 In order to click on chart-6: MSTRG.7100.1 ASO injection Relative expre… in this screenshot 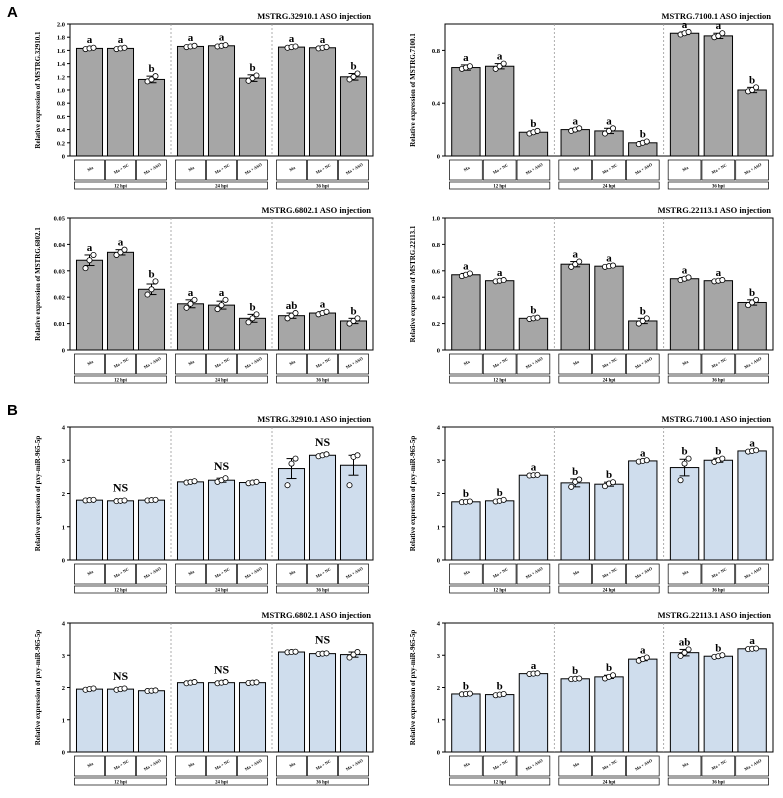, I will do `click(591, 504)`.